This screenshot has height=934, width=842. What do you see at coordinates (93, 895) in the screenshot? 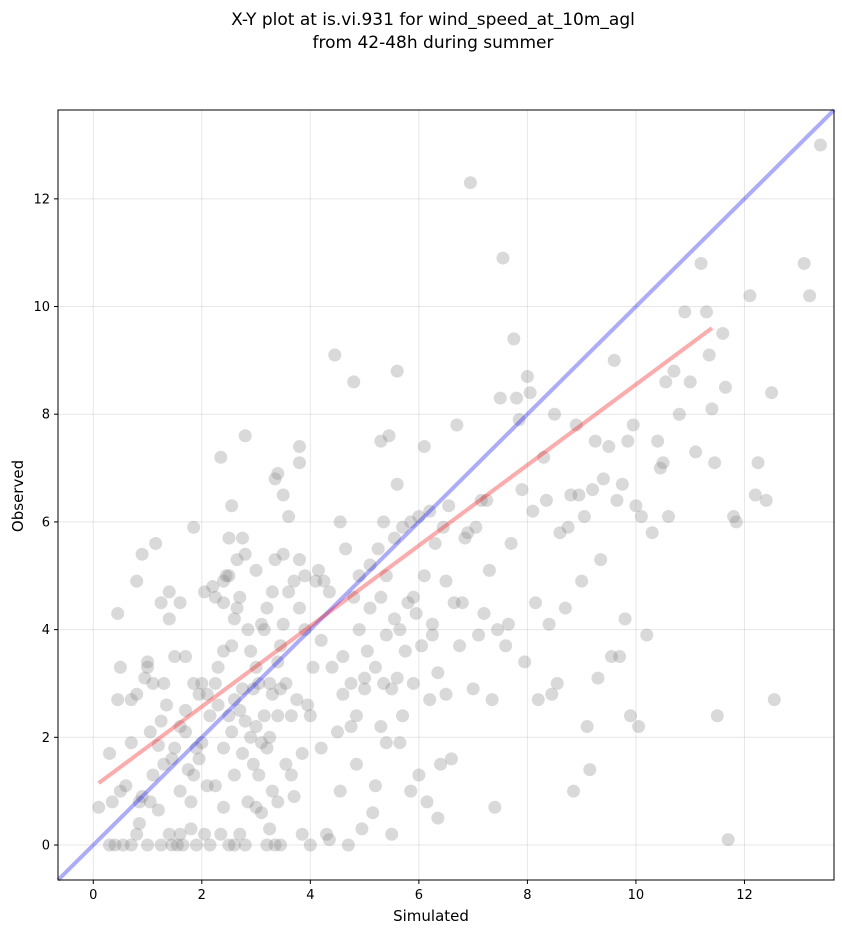
I see `x-tick-label: 0` at bounding box center [93, 895].